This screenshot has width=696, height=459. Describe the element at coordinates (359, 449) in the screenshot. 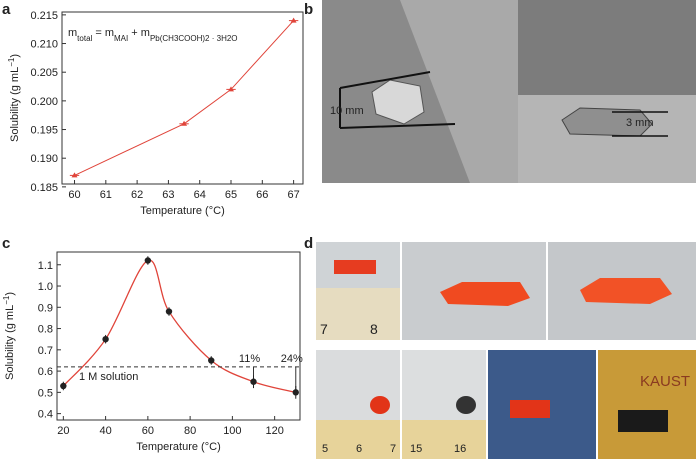

I see `photo-text: 6` at that location.